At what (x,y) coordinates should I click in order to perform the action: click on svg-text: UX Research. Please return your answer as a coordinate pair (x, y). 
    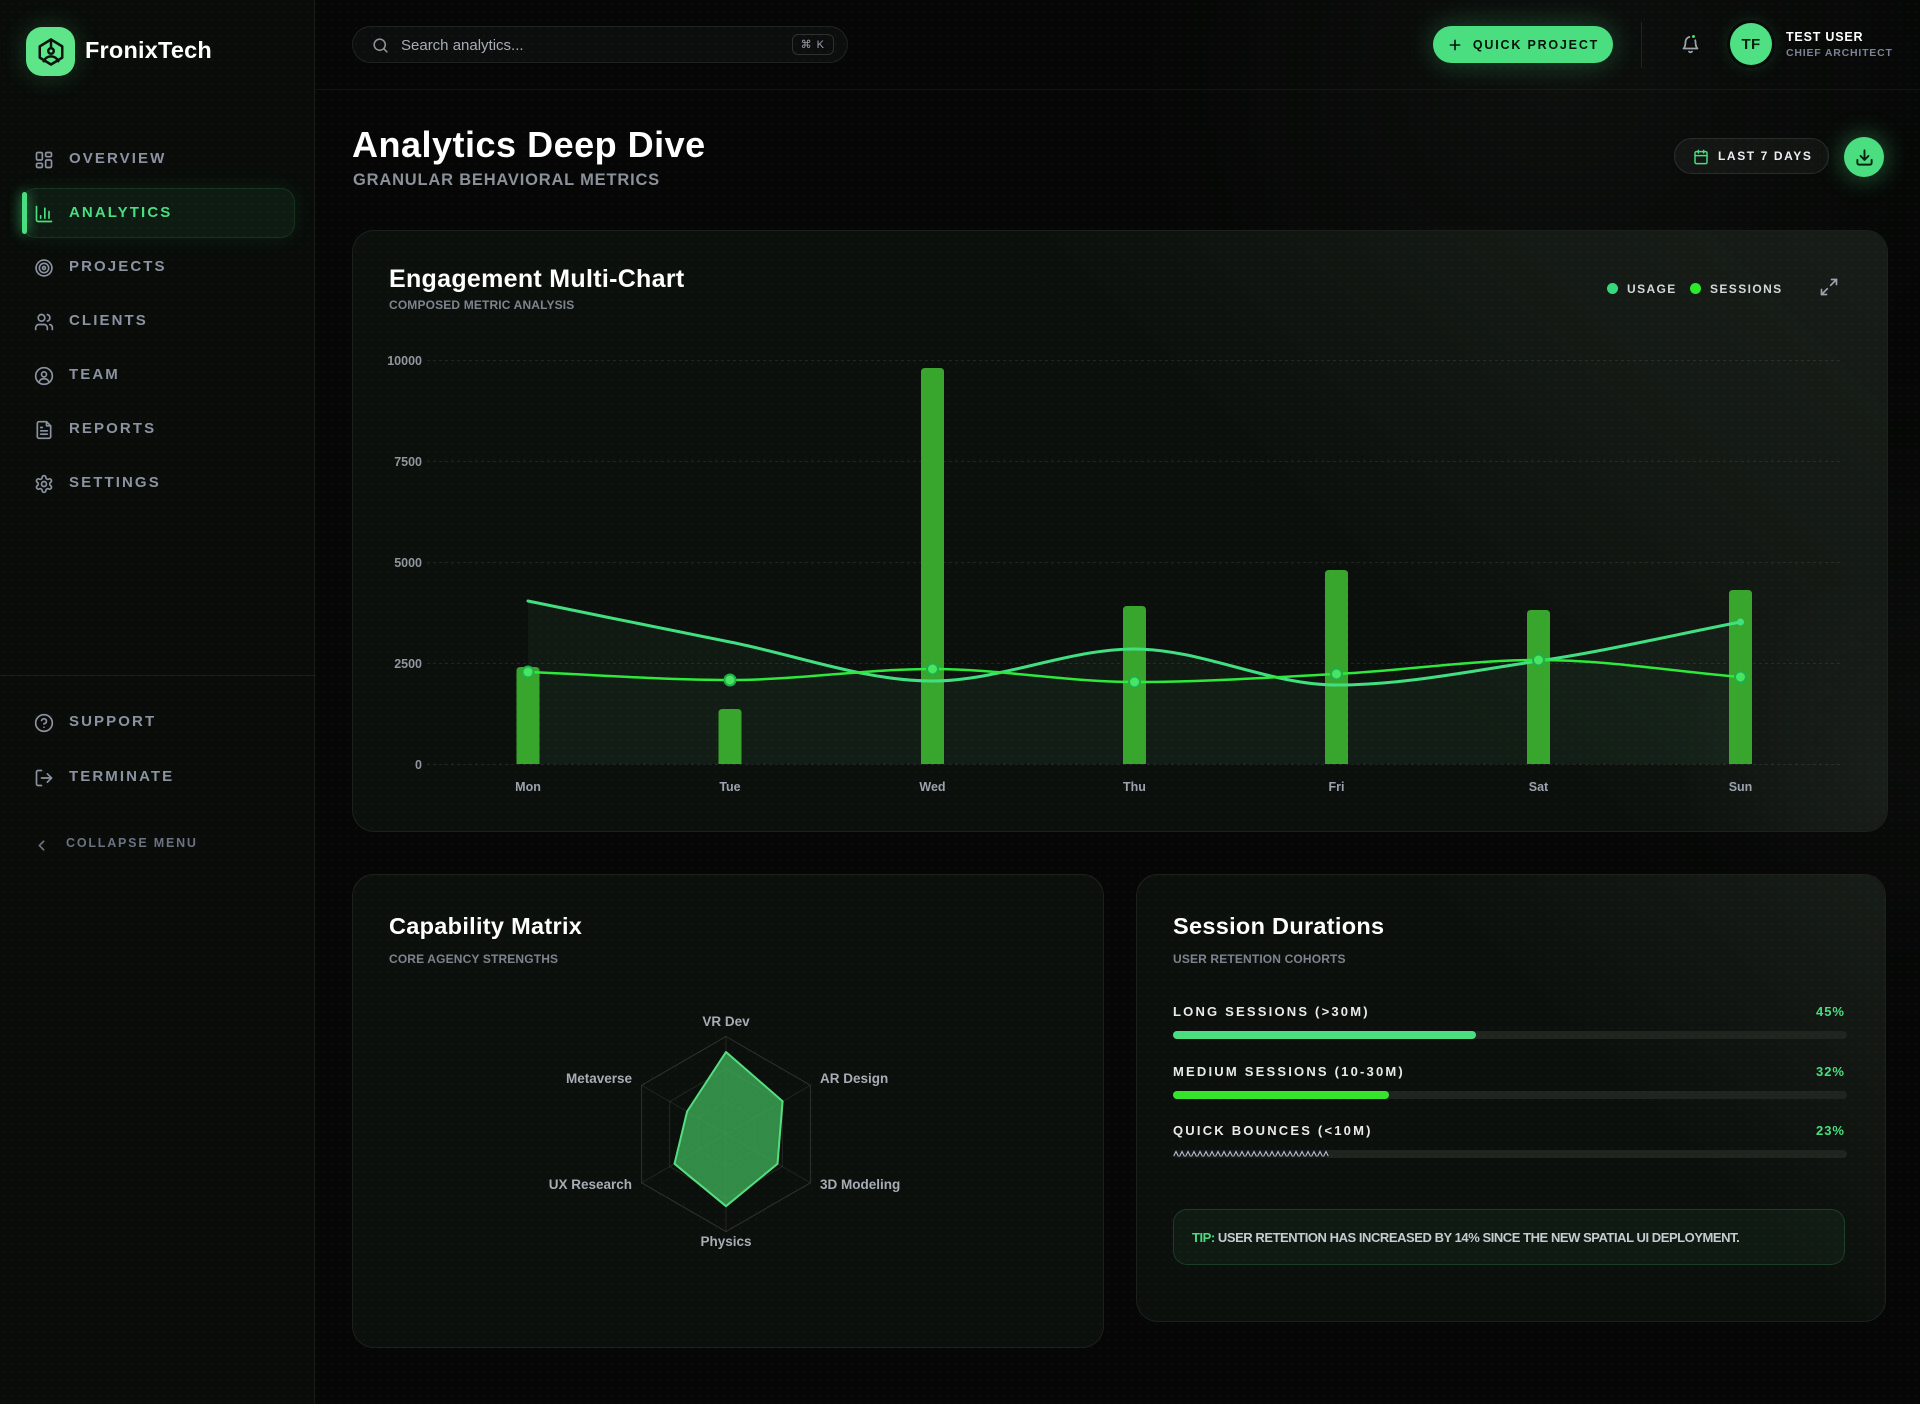
    Looking at the image, I should click on (590, 1184).